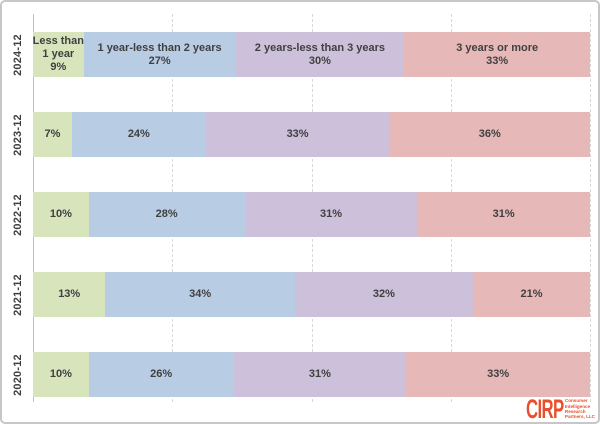 This screenshot has width=600, height=424. What do you see at coordinates (579, 417) in the screenshot?
I see `cirp-logo-subtext-line: Partners, LLC` at bounding box center [579, 417].